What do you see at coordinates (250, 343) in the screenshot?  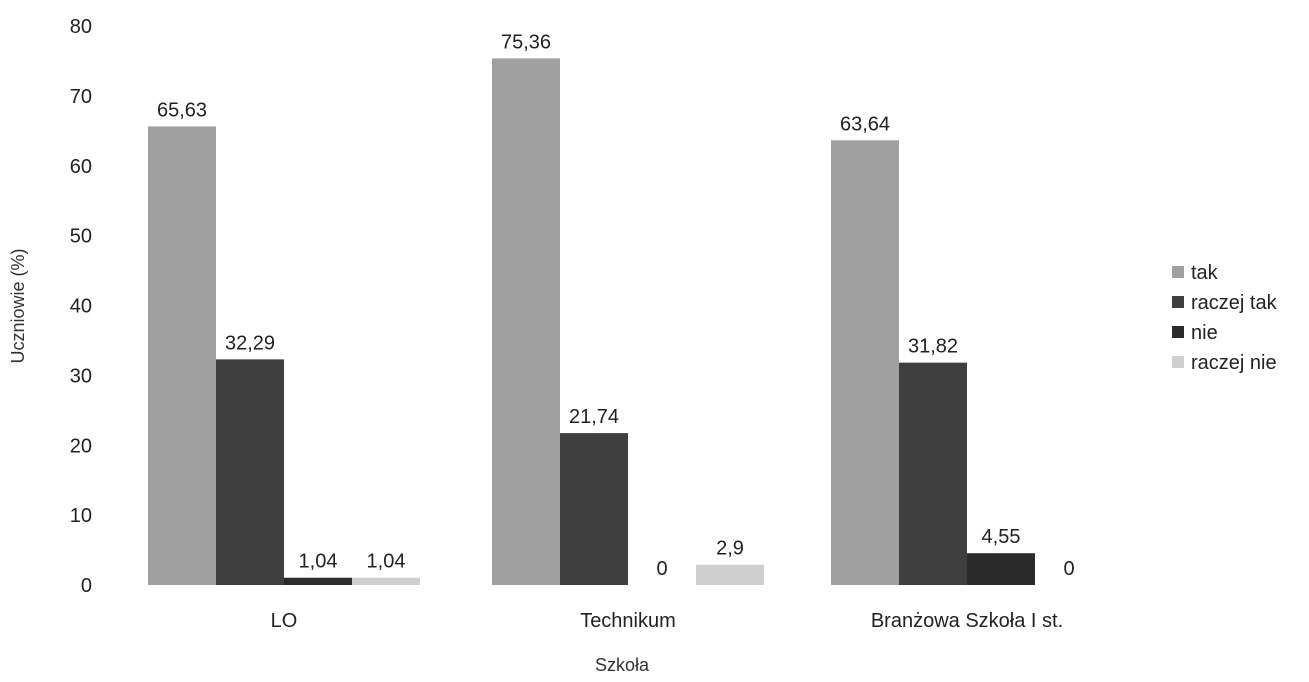 I see `data-label: 32,29` at bounding box center [250, 343].